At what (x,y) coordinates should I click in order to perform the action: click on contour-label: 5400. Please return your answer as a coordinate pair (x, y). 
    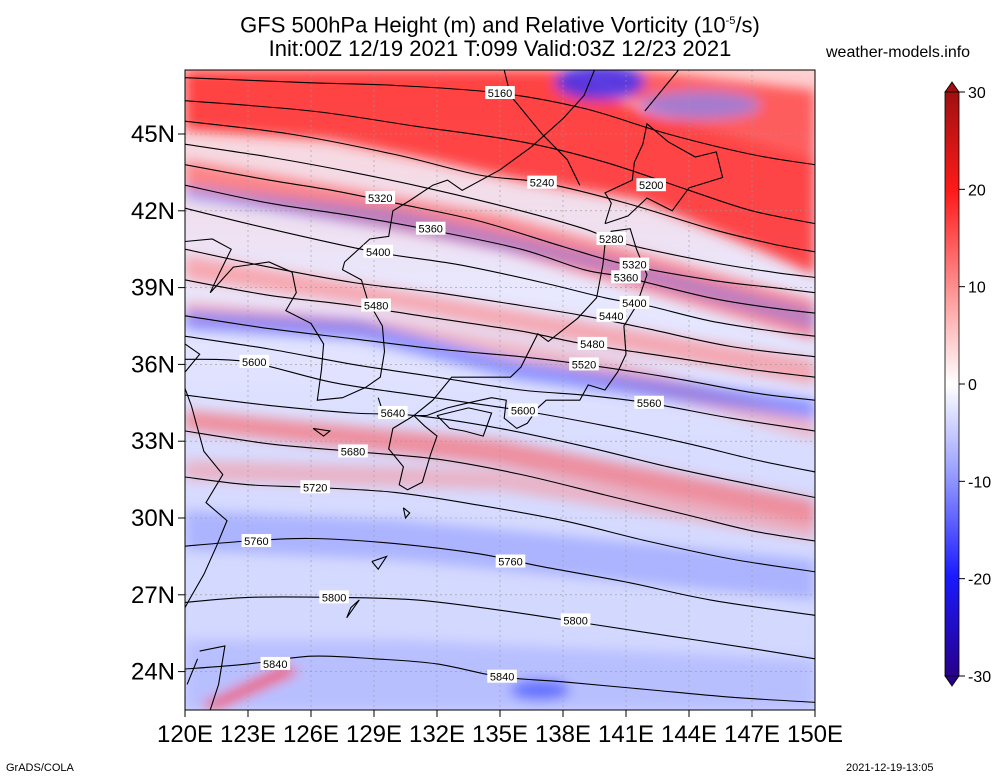
    Looking at the image, I should click on (634, 304).